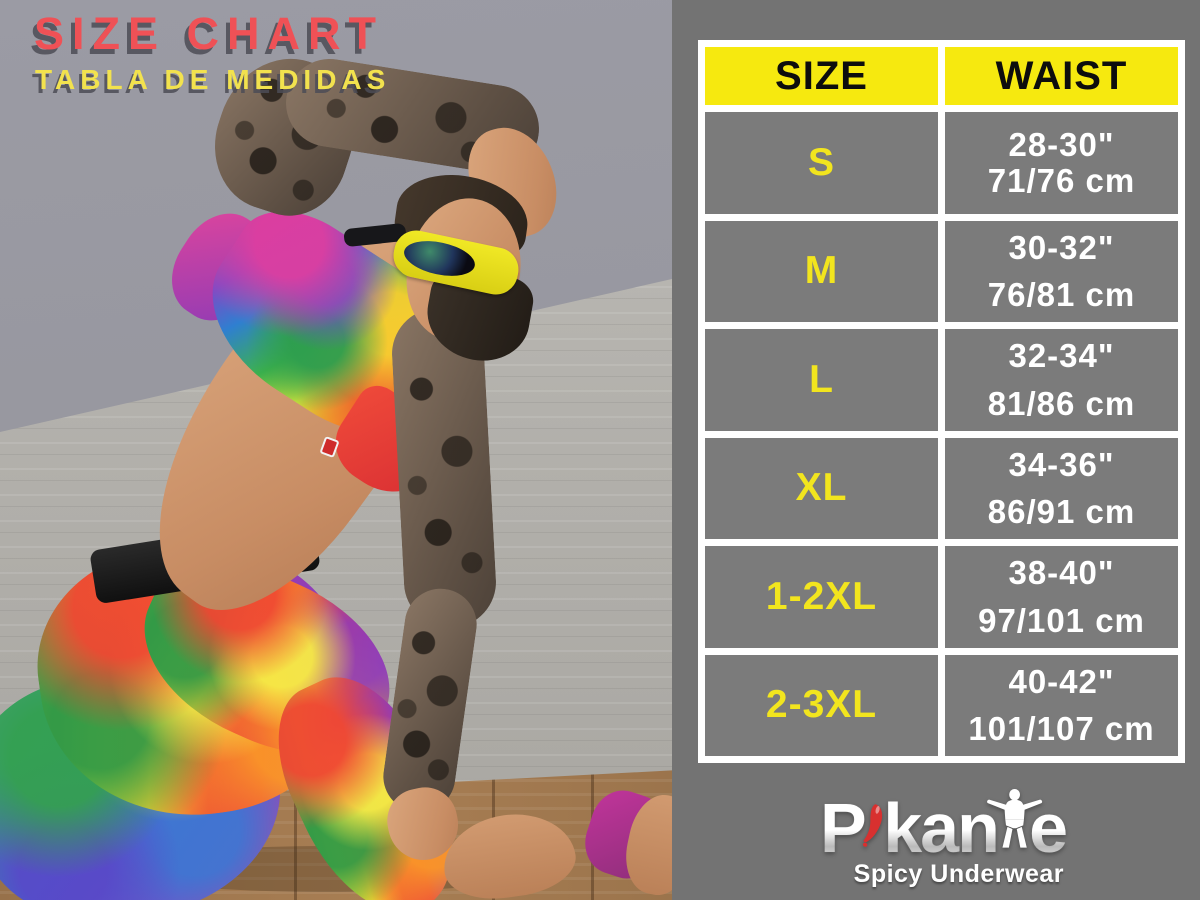  I want to click on waist-centimeters: 81/86 cm, so click(1061, 403).